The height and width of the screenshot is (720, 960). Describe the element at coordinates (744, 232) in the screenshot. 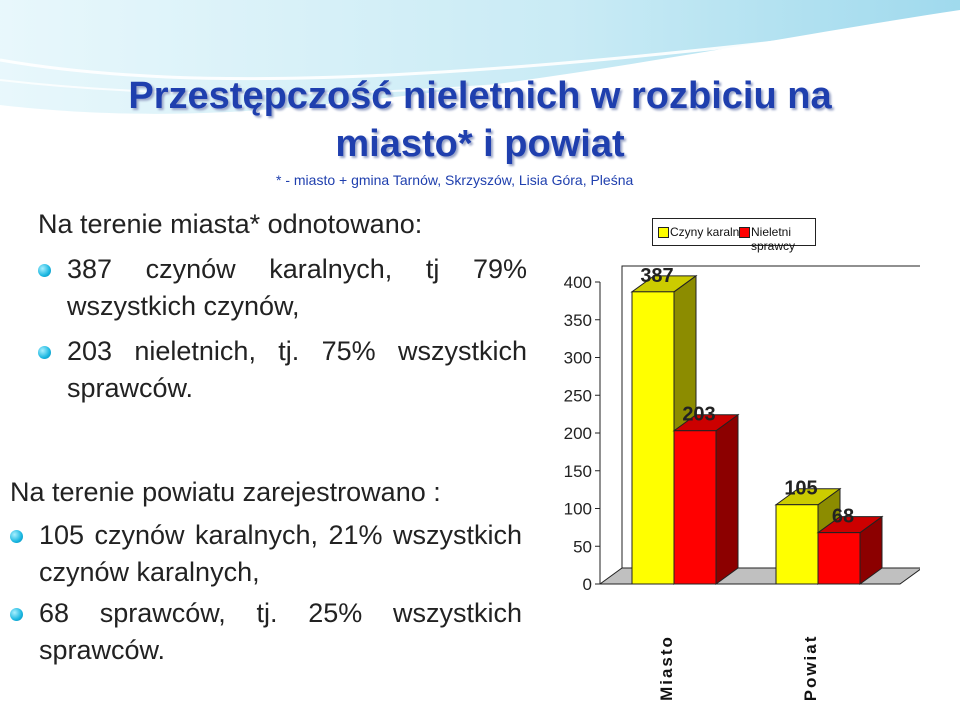

I see `legend-swatch-nieletni` at that location.